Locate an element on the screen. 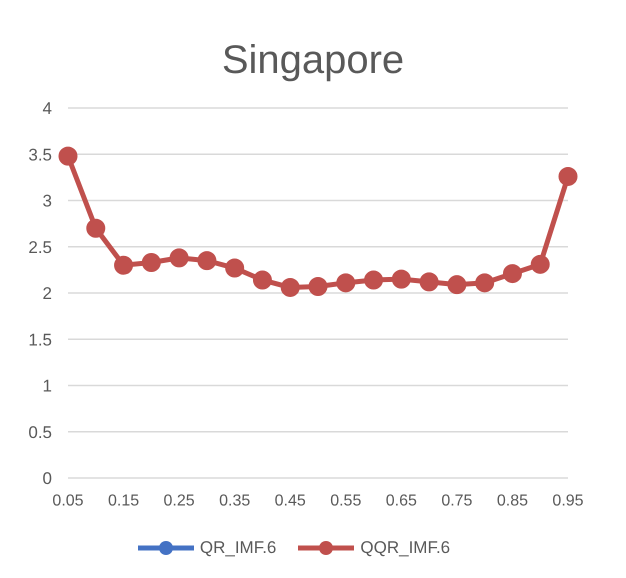 Image resolution: width=626 pixels, height=578 pixels. y-tick-label: 2.5 is located at coordinates (40, 247).